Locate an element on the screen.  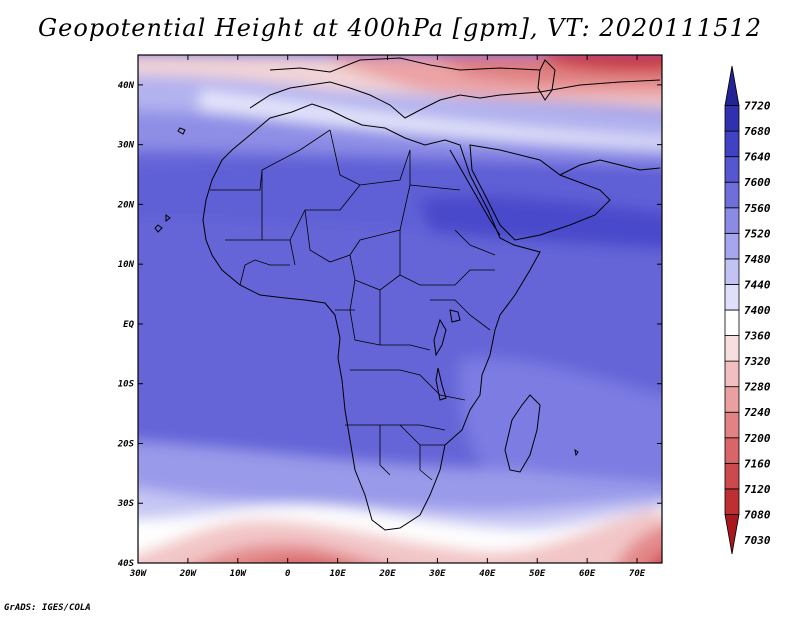
x-tick-label: 0 is located at coordinates (288, 574).